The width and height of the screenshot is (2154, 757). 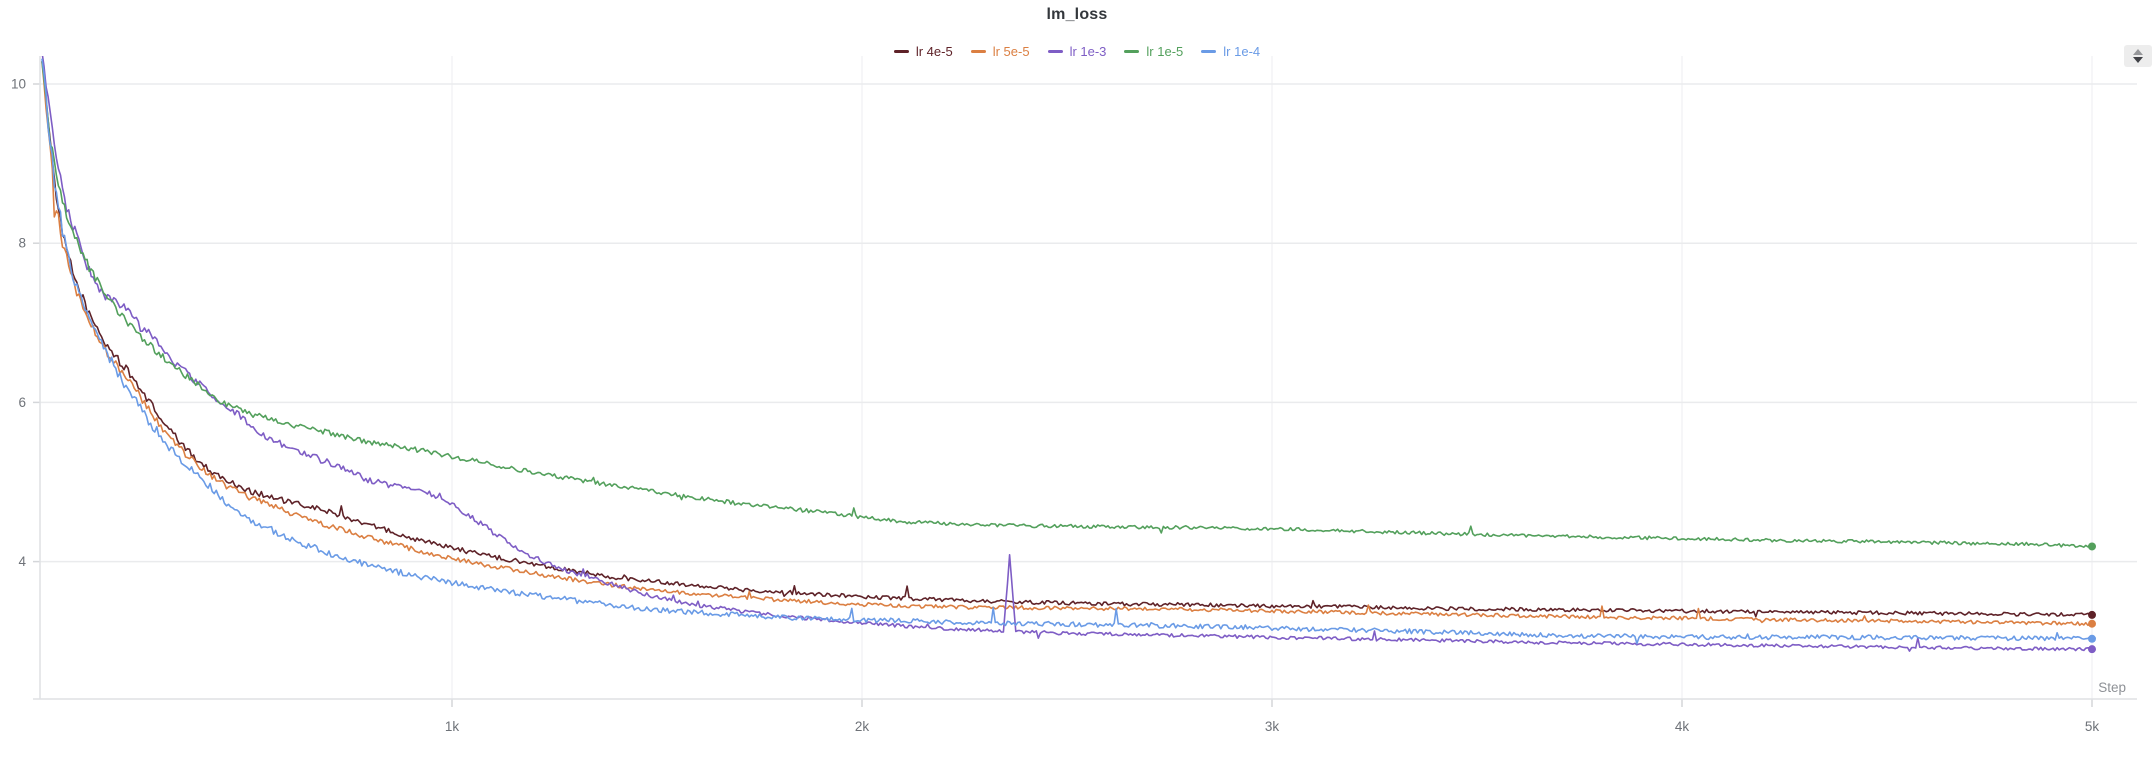 What do you see at coordinates (22, 561) in the screenshot?
I see `y-tick-label: 4` at bounding box center [22, 561].